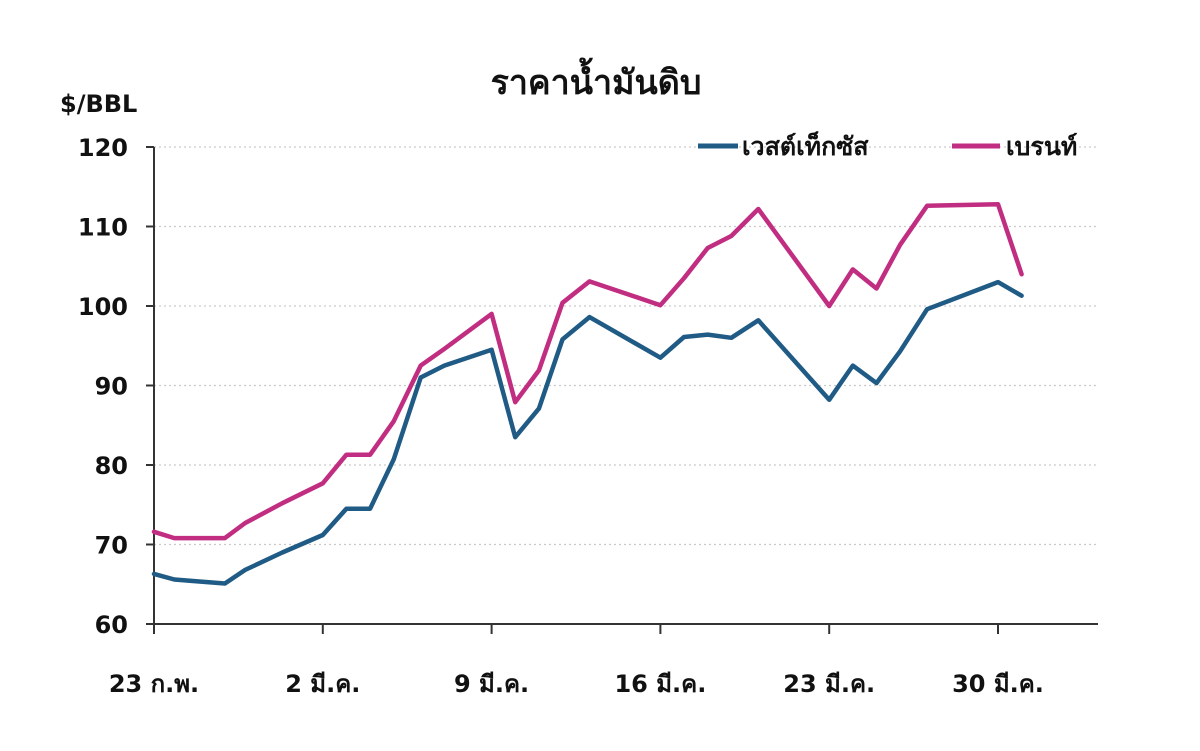  Describe the element at coordinates (111, 625) in the screenshot. I see `y-tick-label: 60` at that location.